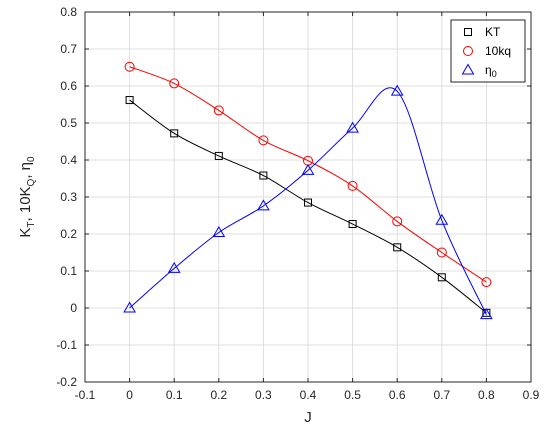 This screenshot has width=550, height=432. I want to click on x-tick-label: -0.1, so click(85, 395).